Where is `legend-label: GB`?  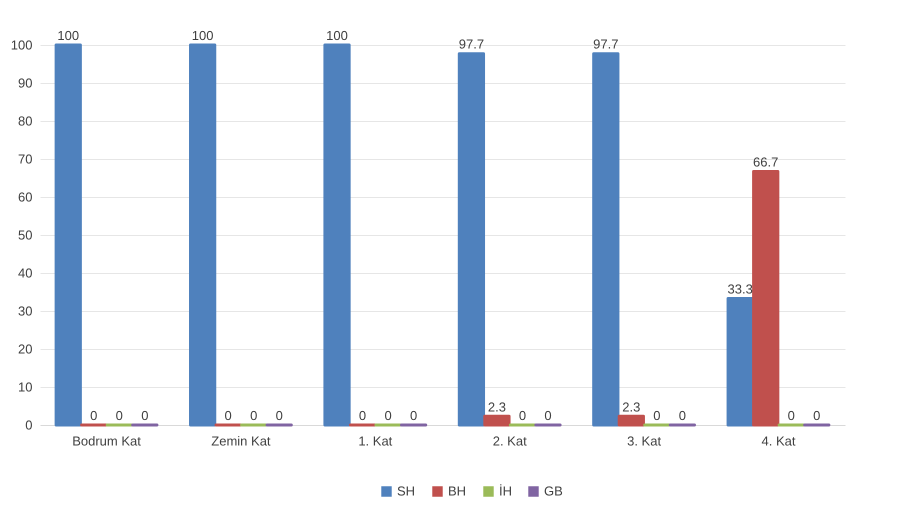
legend-label: GB is located at coordinates (553, 491).